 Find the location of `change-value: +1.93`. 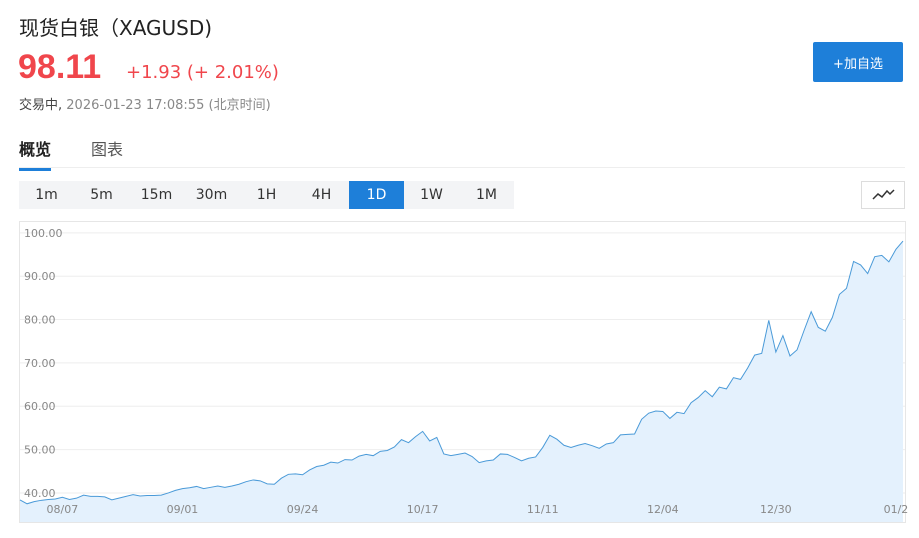

change-value: +1.93 is located at coordinates (154, 72).